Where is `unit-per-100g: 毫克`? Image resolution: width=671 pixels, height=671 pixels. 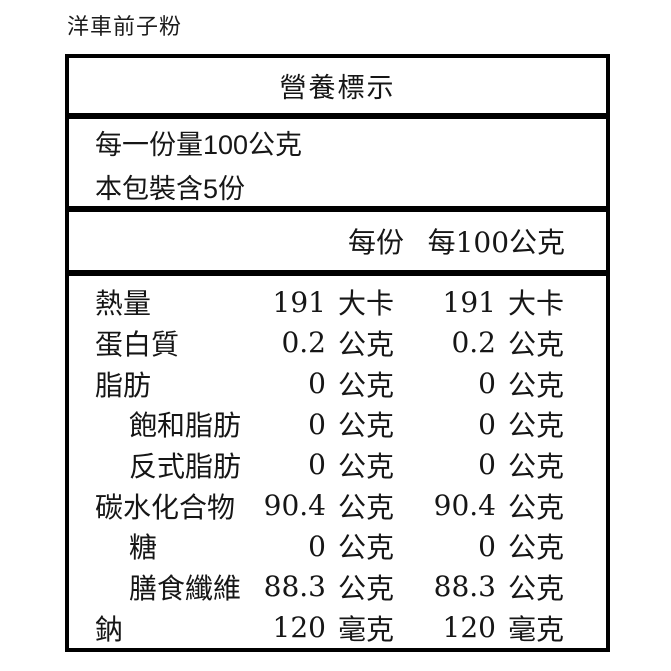
unit-per-100g: 毫克 is located at coordinates (536, 629).